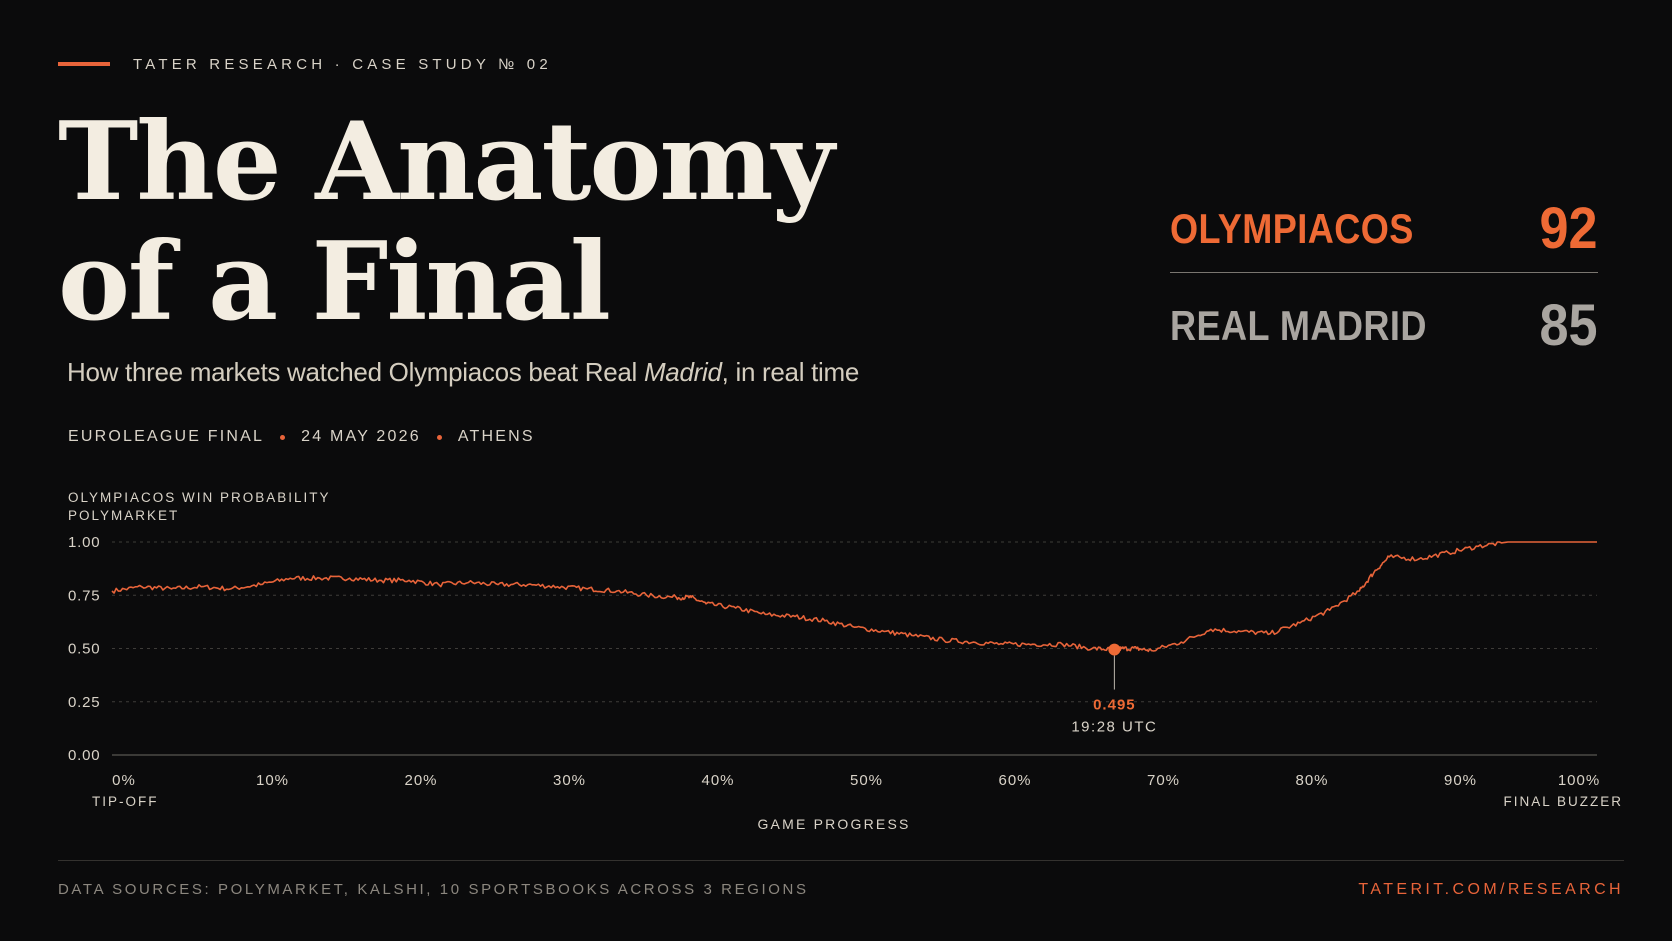 This screenshot has height=941, width=1672. What do you see at coordinates (569, 780) in the screenshot?
I see `x-tick-label: 30%` at bounding box center [569, 780].